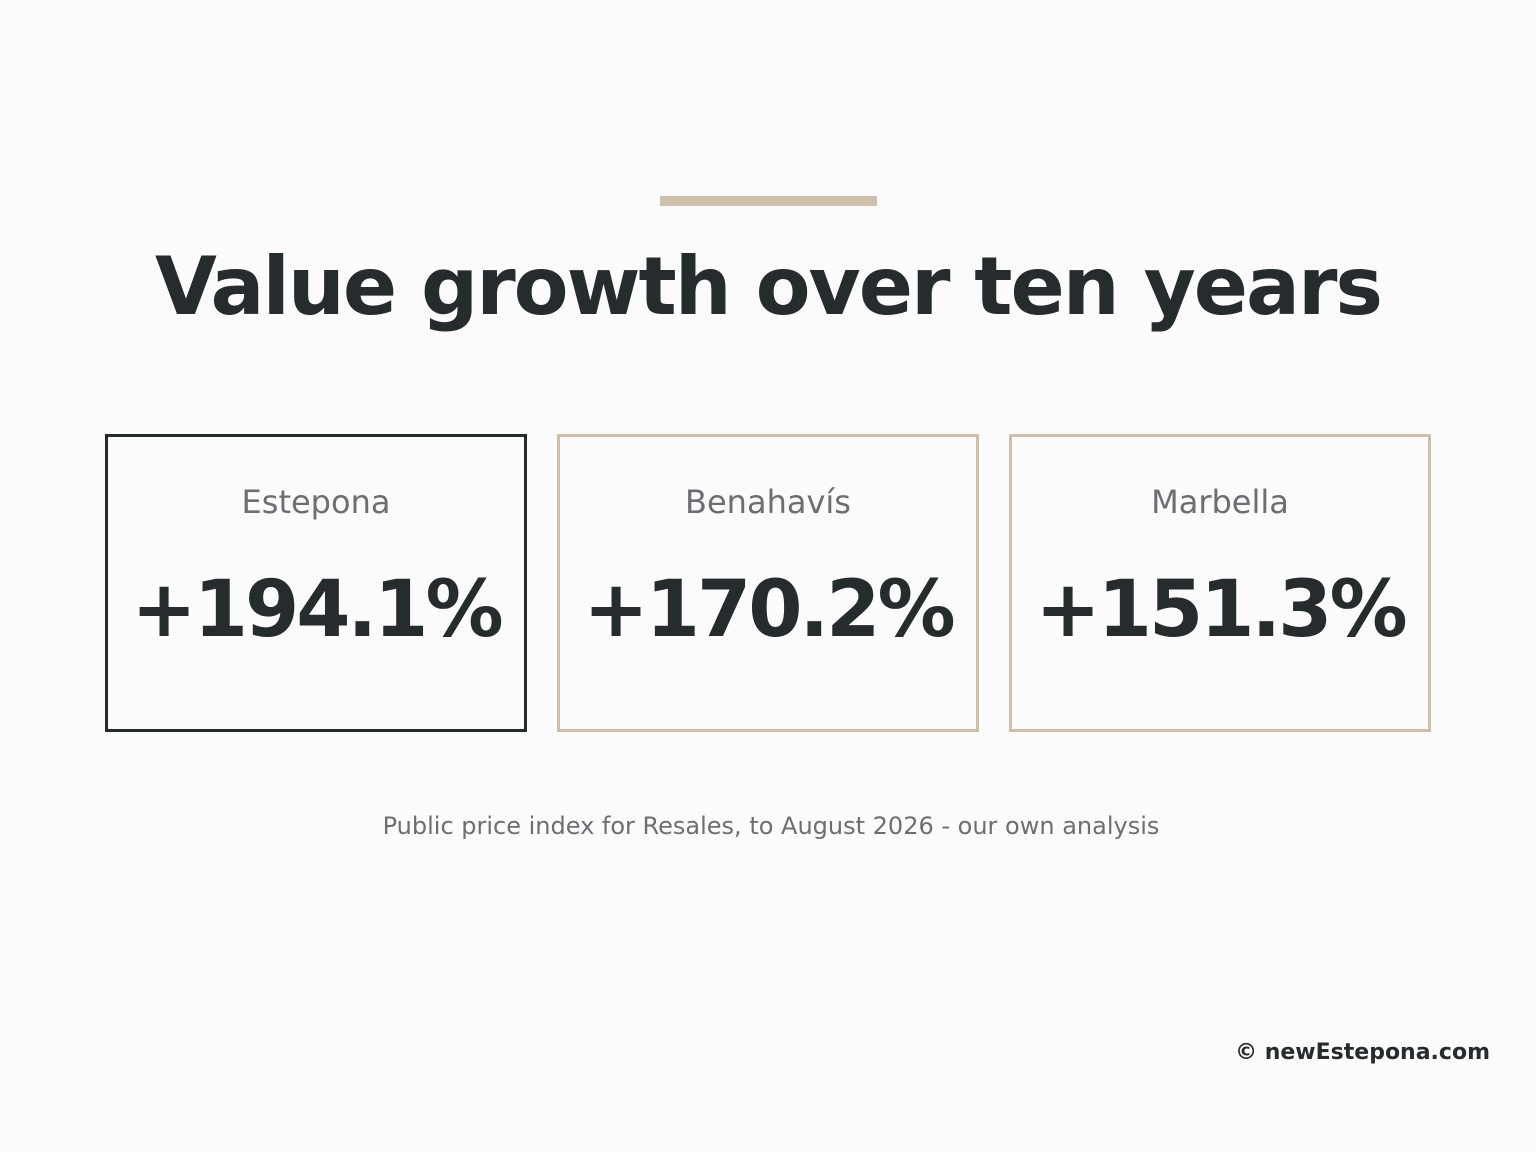 The height and width of the screenshot is (1152, 1536). I want to click on title: Value growth over ten years, so click(768, 286).